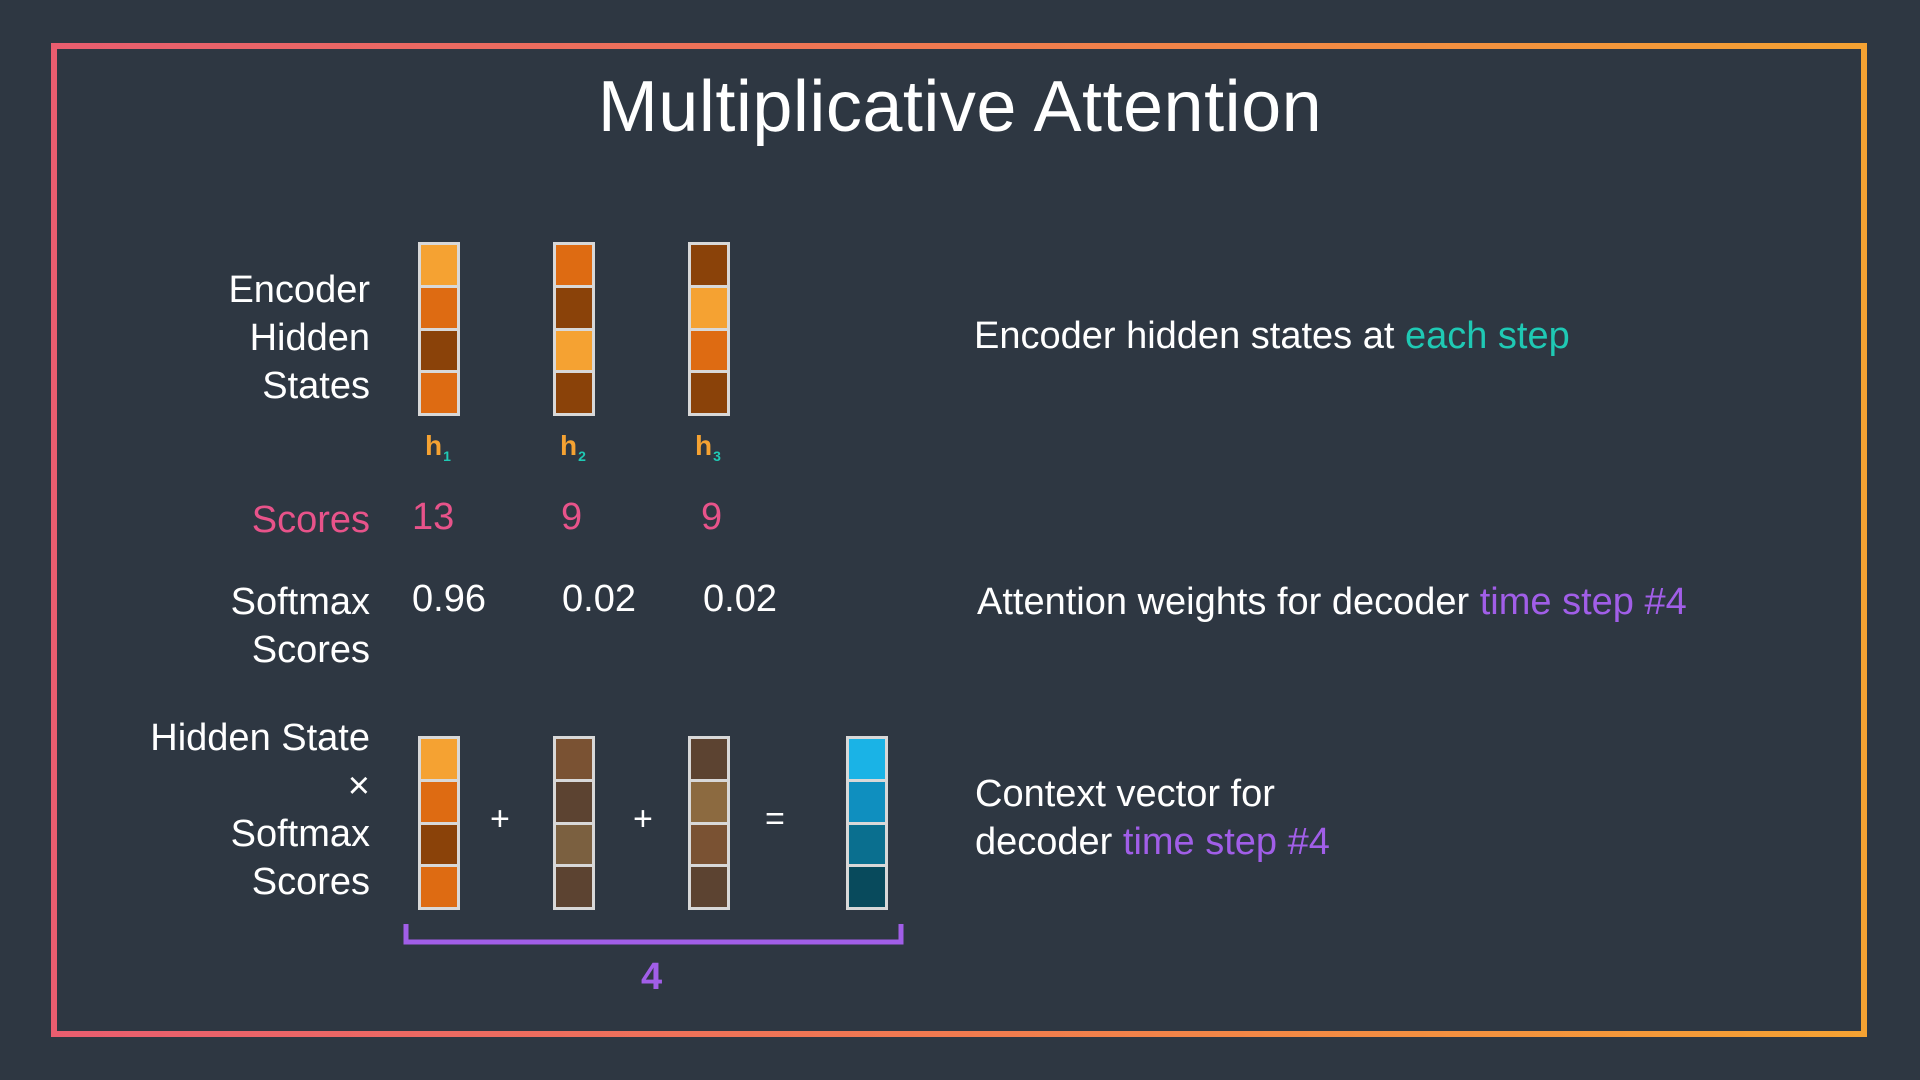 The height and width of the screenshot is (1080, 1920). I want to click on slide-title: Multiplicative Attention, so click(960, 107).